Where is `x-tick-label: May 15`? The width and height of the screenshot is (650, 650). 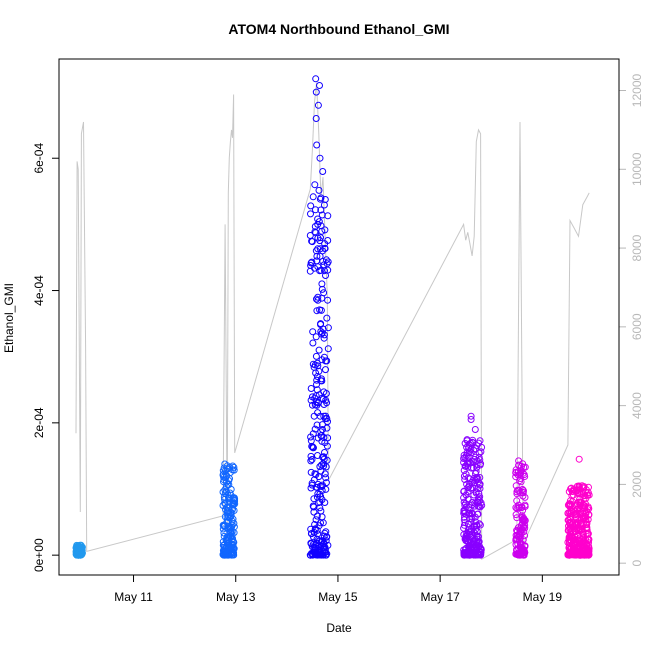 x-tick-label: May 15 is located at coordinates (338, 597).